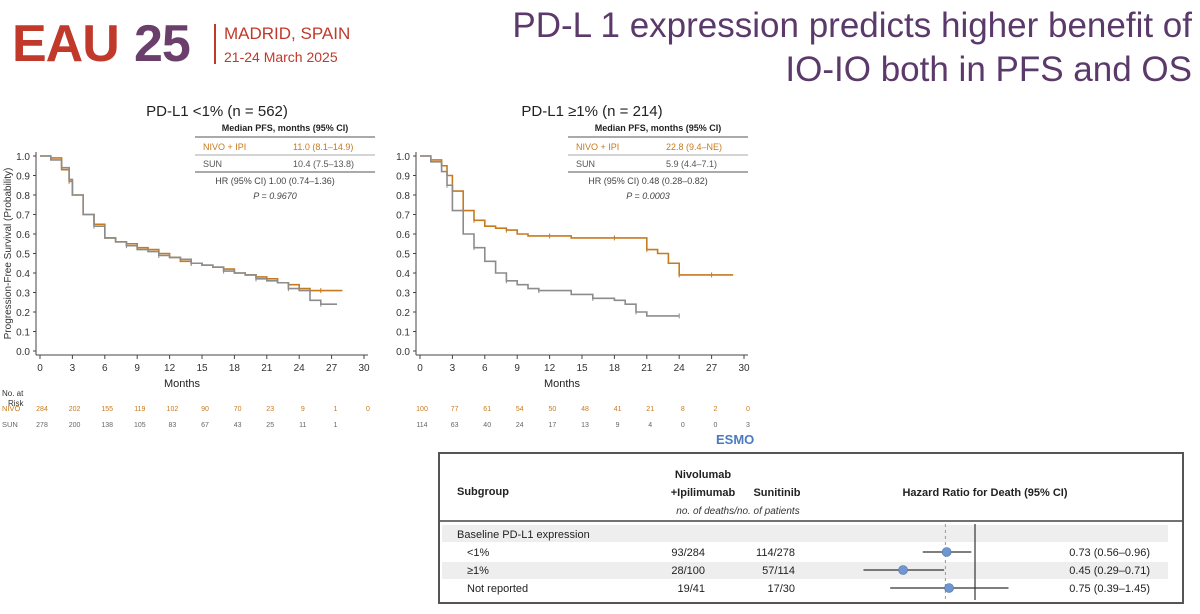 The width and height of the screenshot is (1200, 614). I want to click on risk-value: 2, so click(715, 409).